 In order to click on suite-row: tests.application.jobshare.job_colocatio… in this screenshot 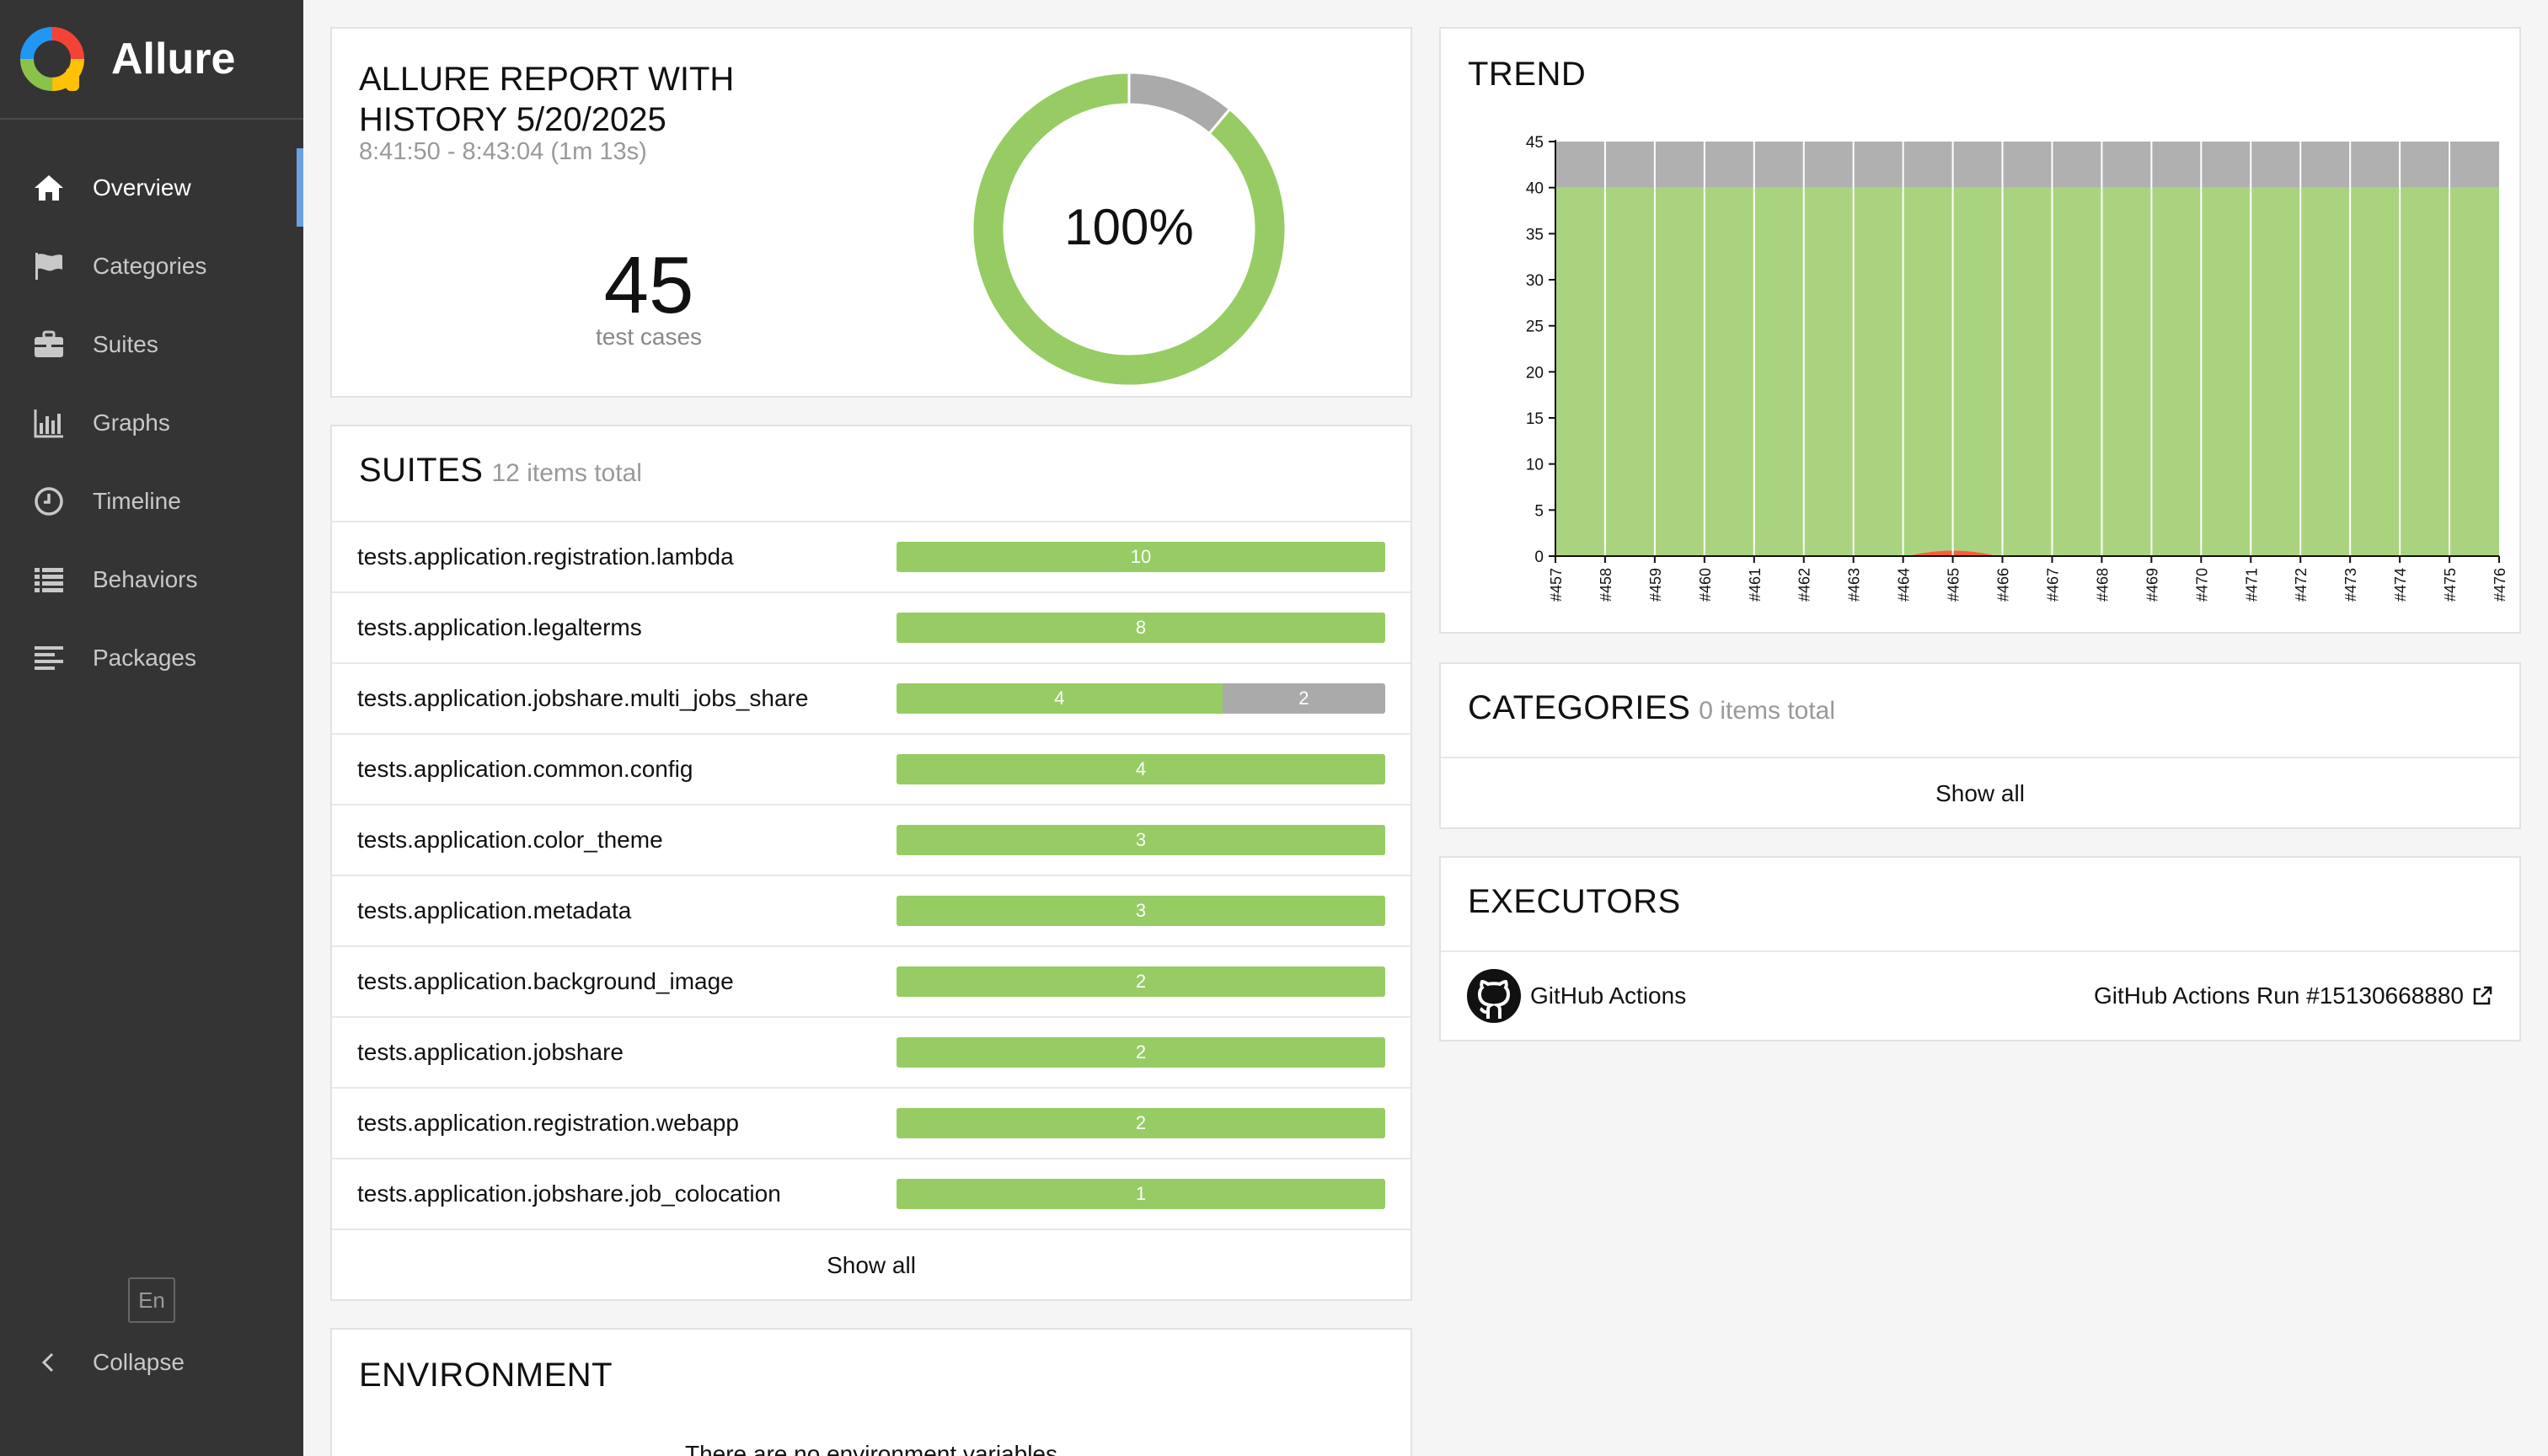, I will do `click(871, 1194)`.